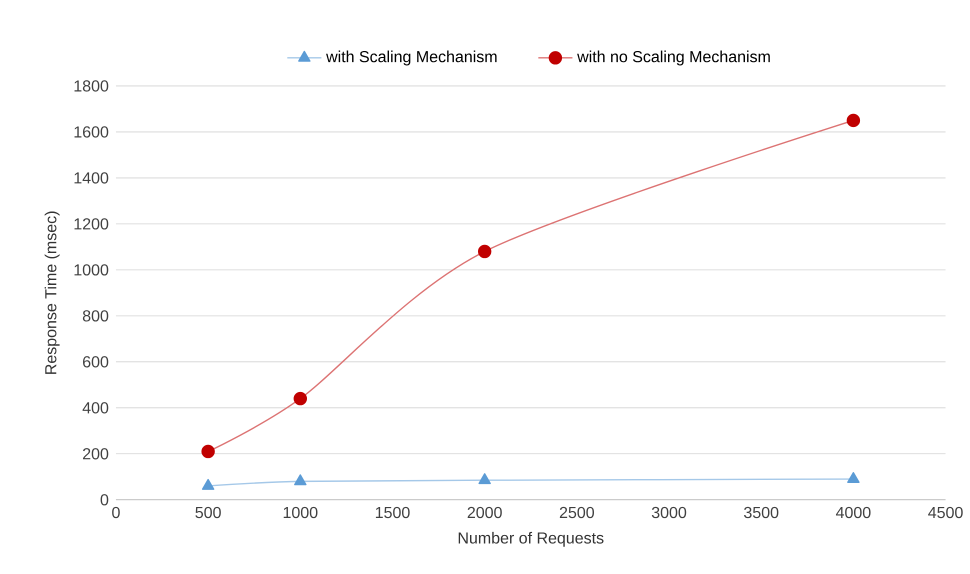  Describe the element at coordinates (673, 58) in the screenshot. I see `legend-label: with no Scaling Mechanism` at that location.